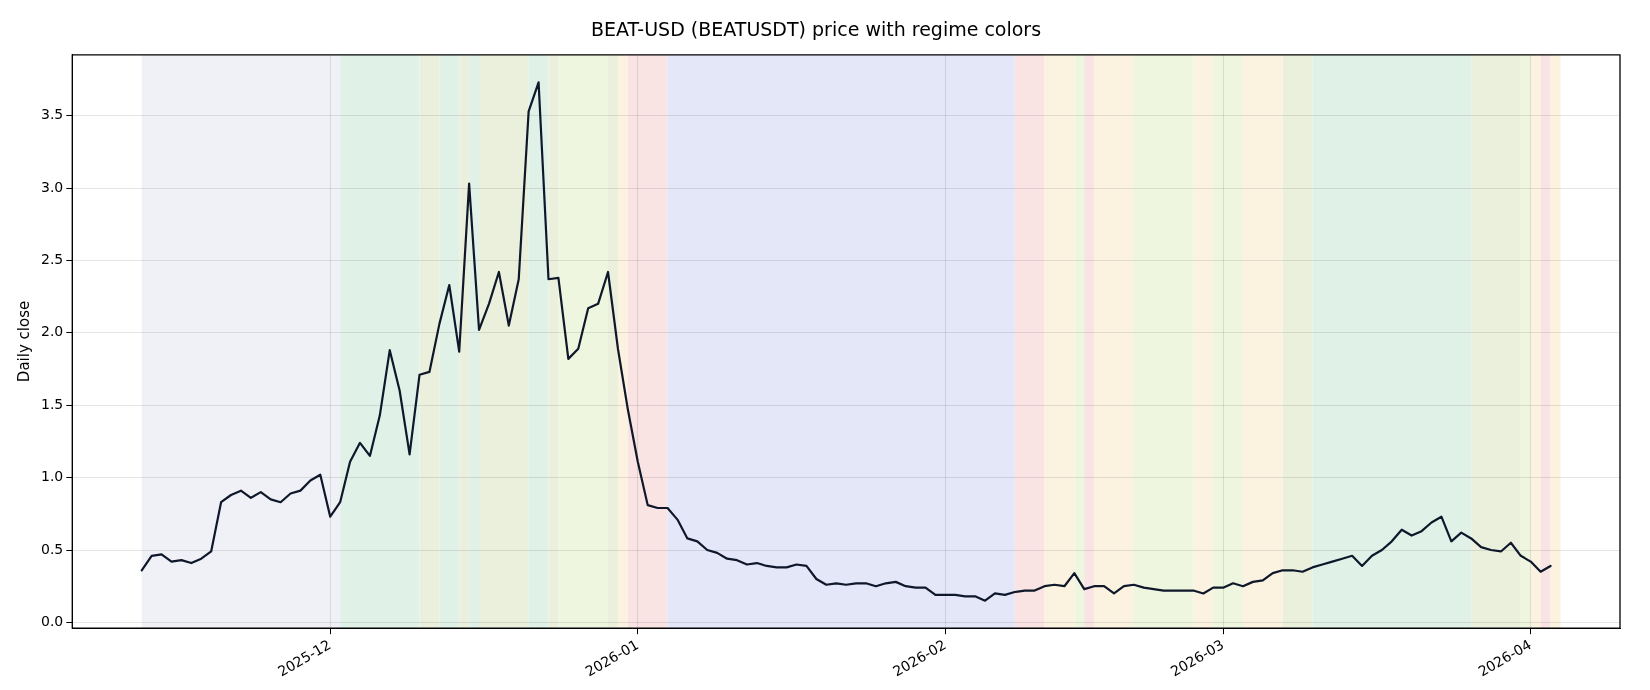 Image resolution: width=1650 pixels, height=690 pixels. Describe the element at coordinates (52, 186) in the screenshot. I see `y-tick-label: 3.0` at that location.